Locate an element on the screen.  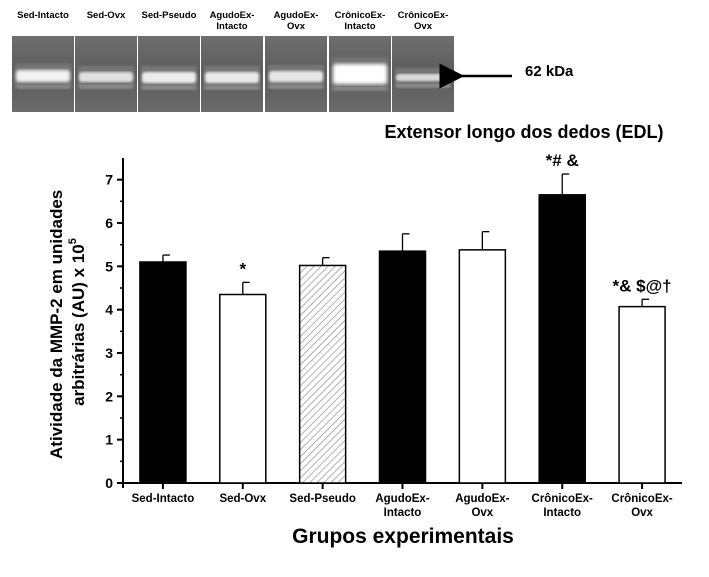
x-axis-label: Grupos experimentais is located at coordinates (403, 536).